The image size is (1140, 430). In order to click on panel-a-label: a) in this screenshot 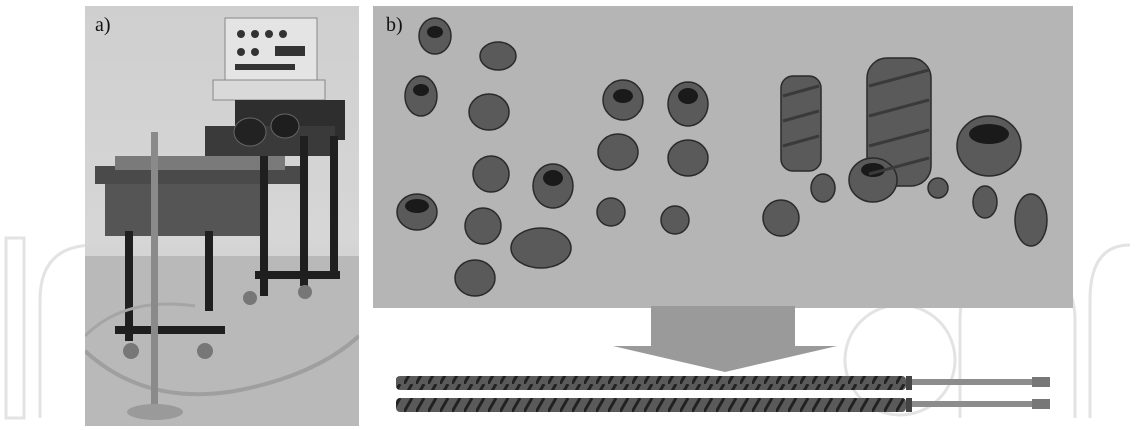, I will do `click(103, 25)`.